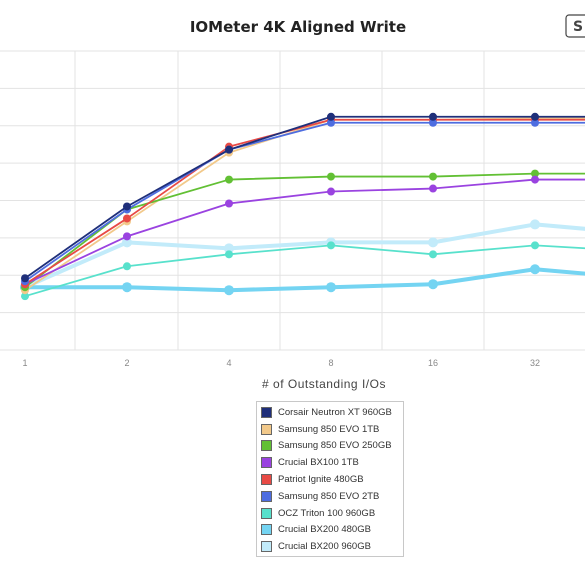 The height and width of the screenshot is (585, 585). Describe the element at coordinates (321, 480) in the screenshot. I see `legend-label: Patriot Ignite 480GB` at that location.